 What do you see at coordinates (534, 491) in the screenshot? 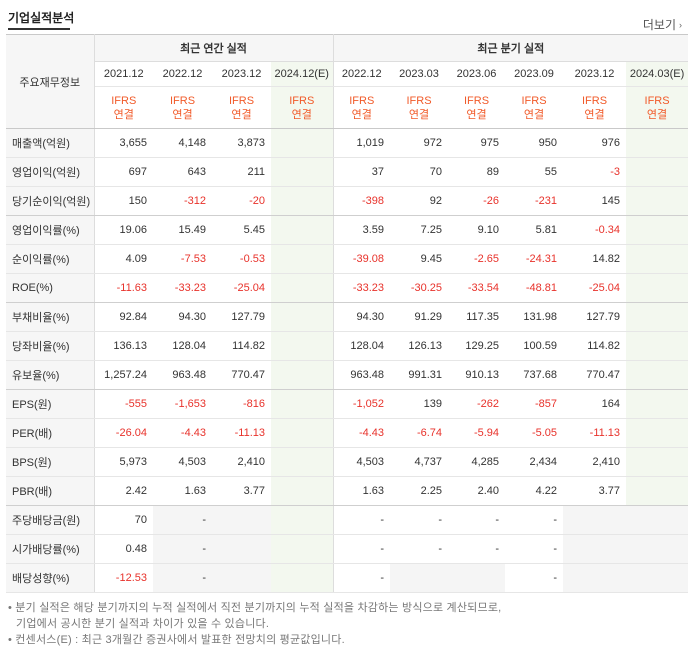
I see `table-cell: 4.22` at bounding box center [534, 491].